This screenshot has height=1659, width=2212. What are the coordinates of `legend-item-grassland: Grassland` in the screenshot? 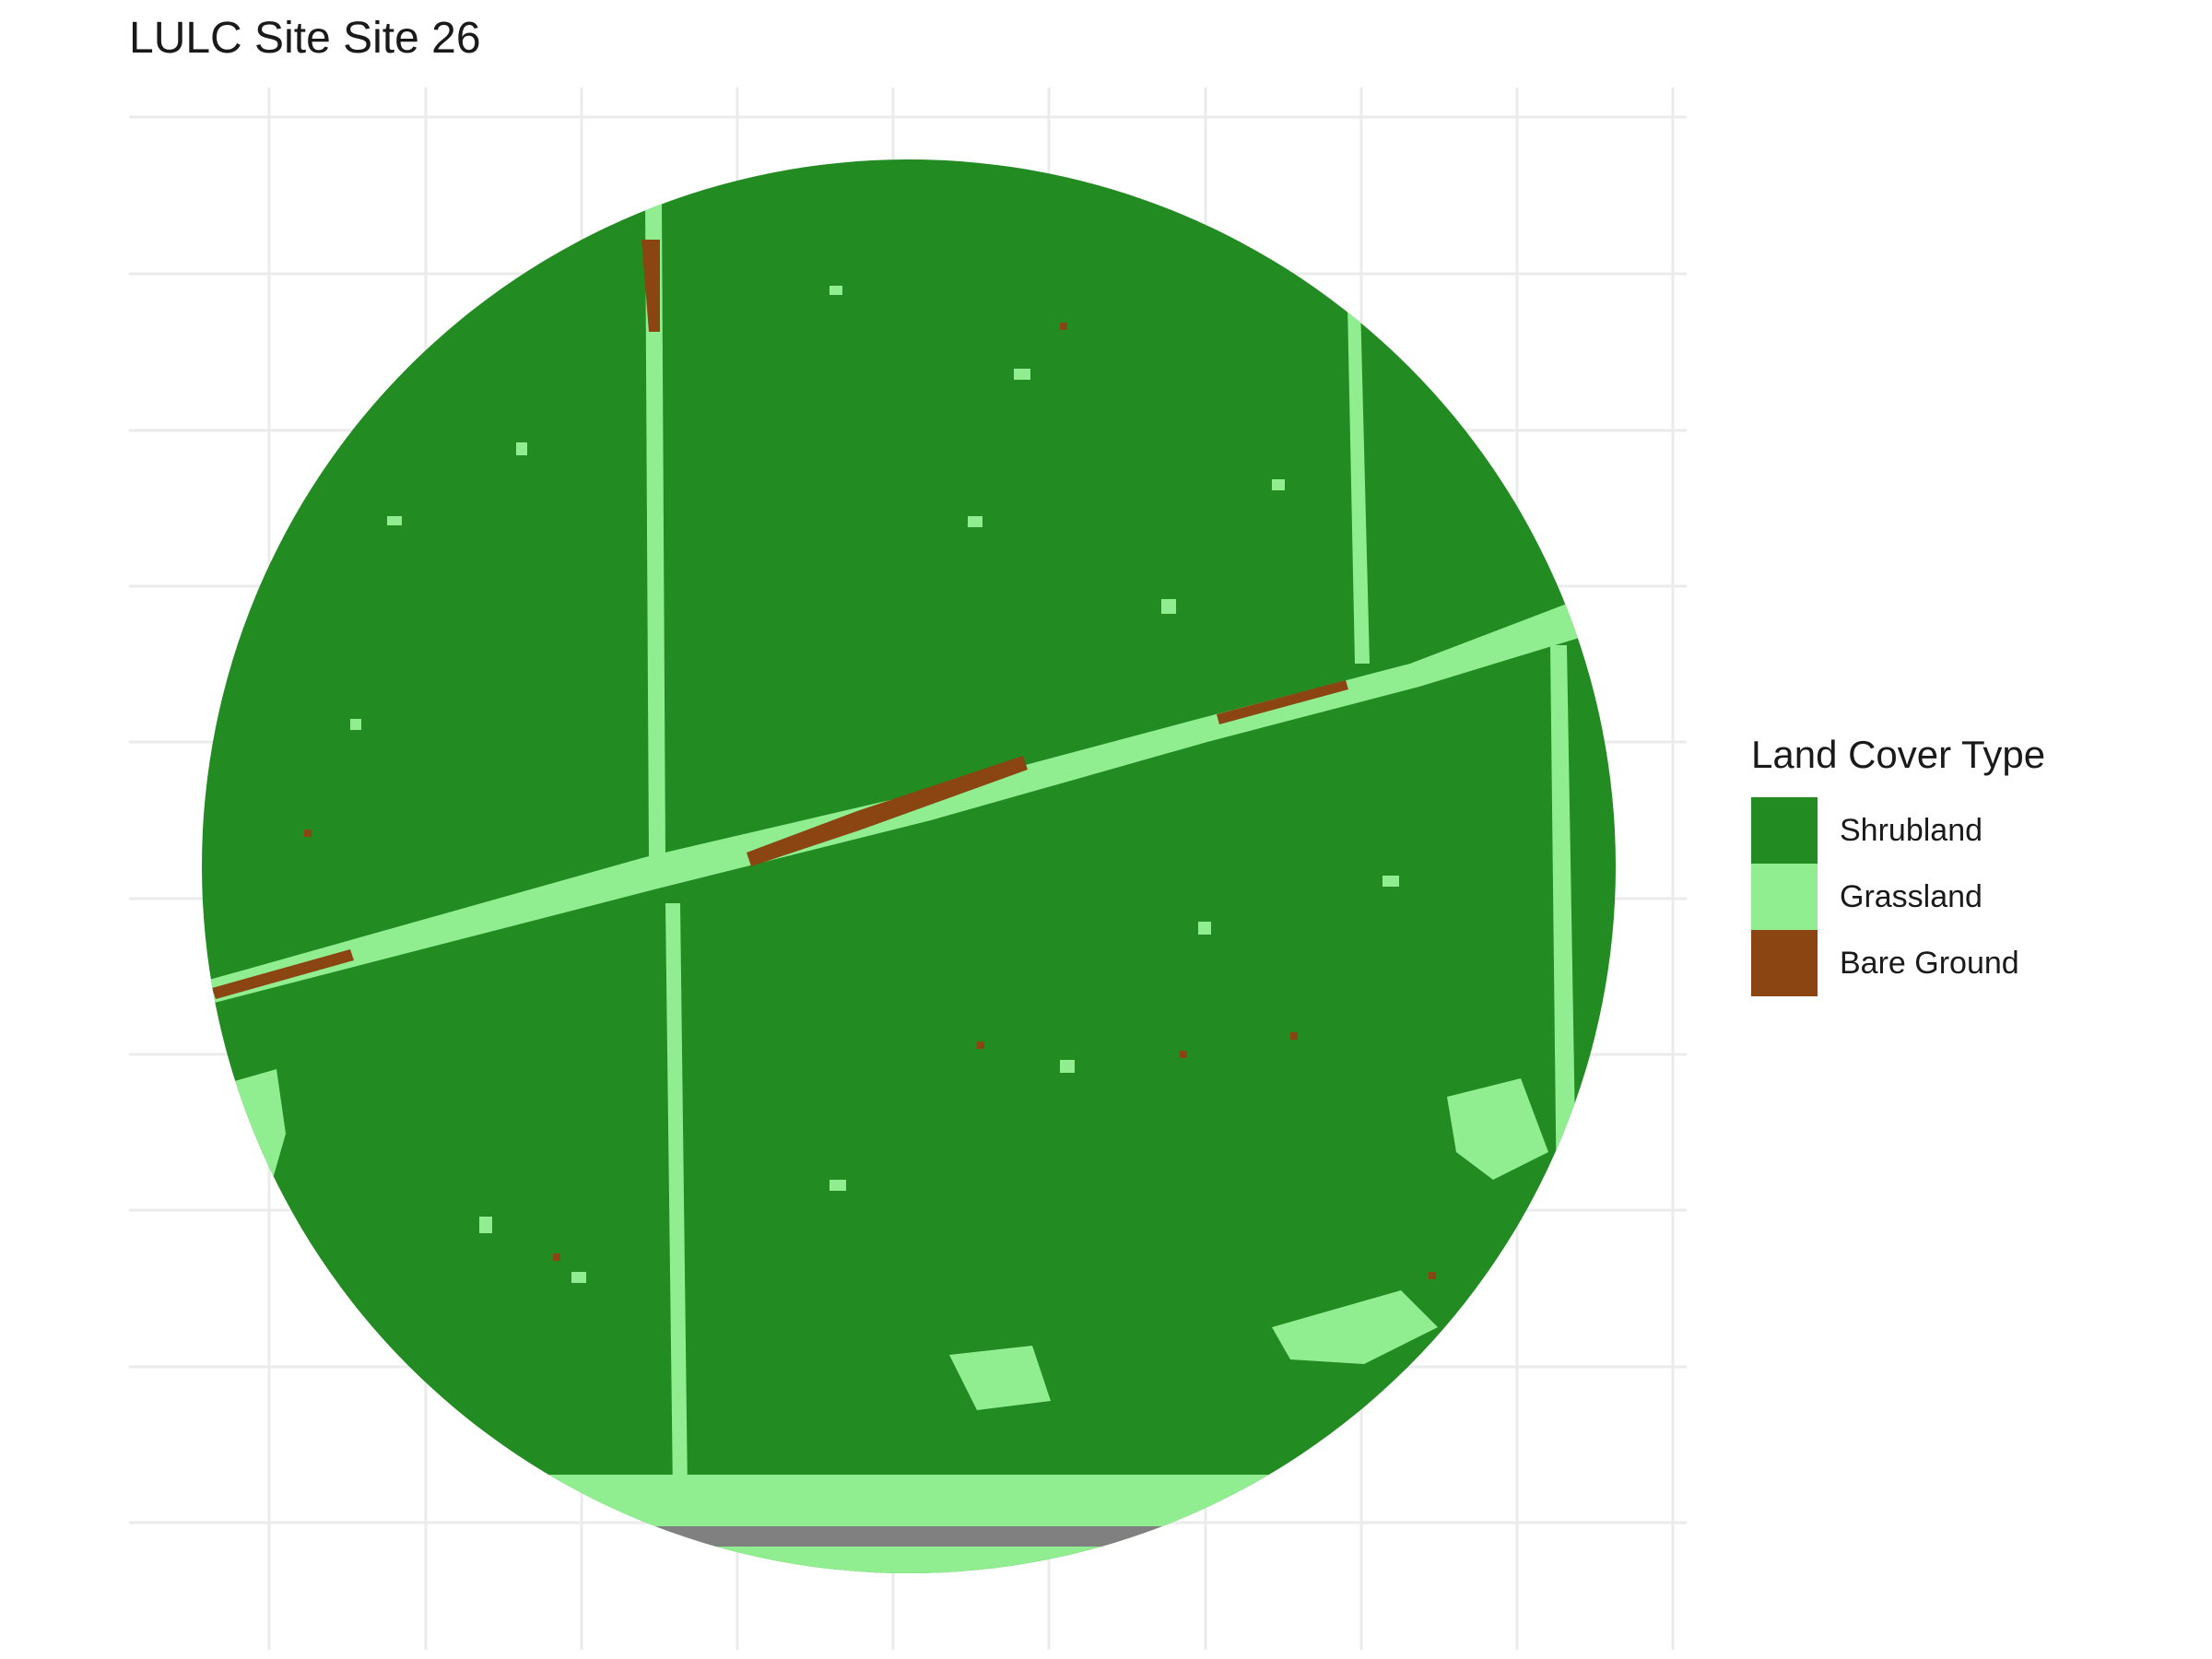 It's located at (1898, 897).